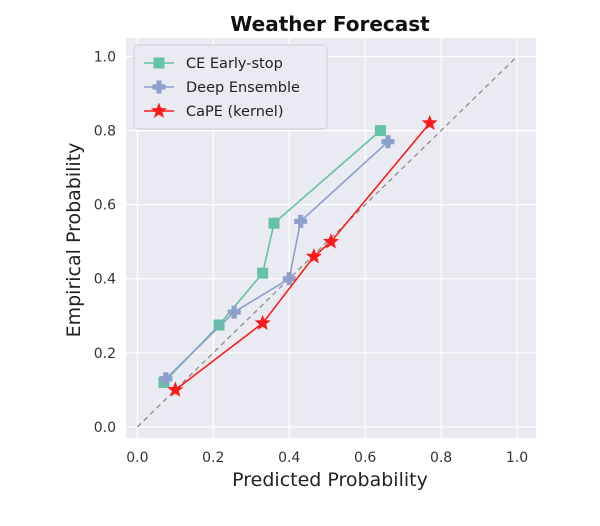 This screenshot has height=526, width=600. I want to click on x-tick-label: 0.8, so click(441, 458).